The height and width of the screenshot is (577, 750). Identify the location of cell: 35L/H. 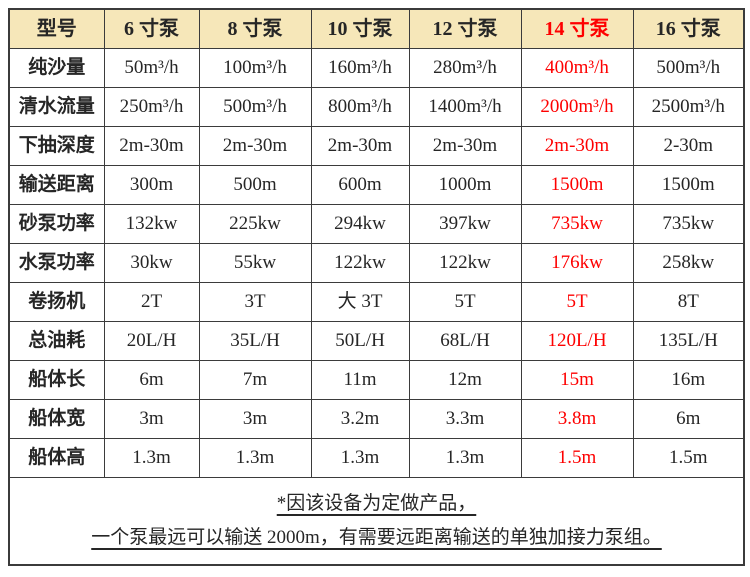
(255, 341).